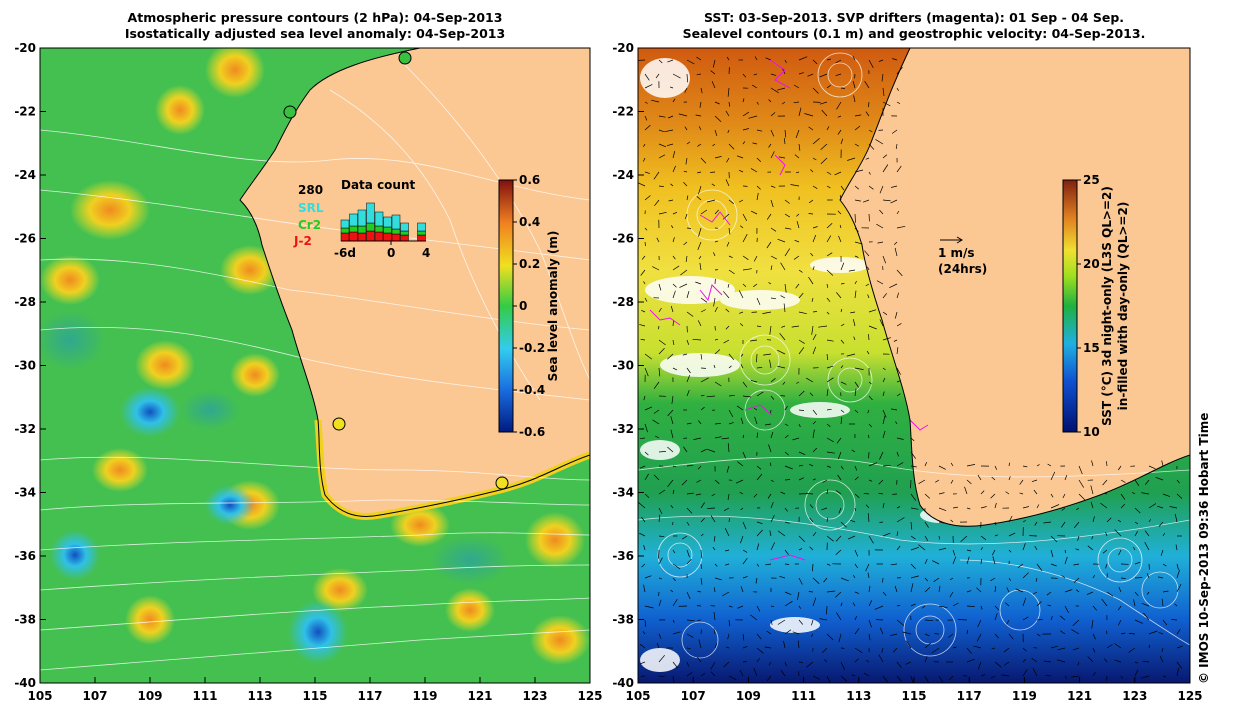  I want to click on sst-colorbar-tick-label: 20, so click(1091, 264).